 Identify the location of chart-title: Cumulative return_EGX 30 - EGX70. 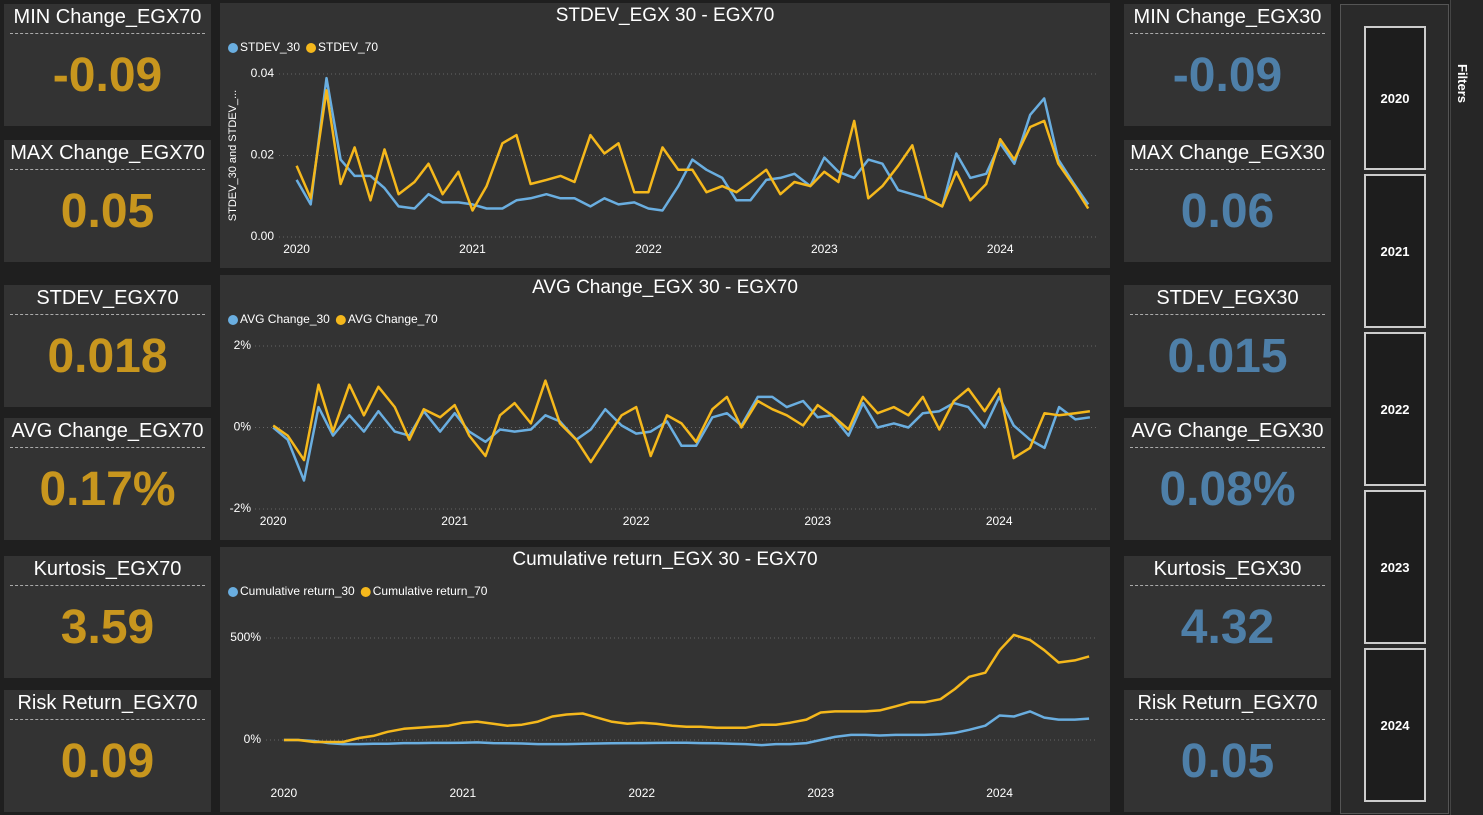
(664, 559).